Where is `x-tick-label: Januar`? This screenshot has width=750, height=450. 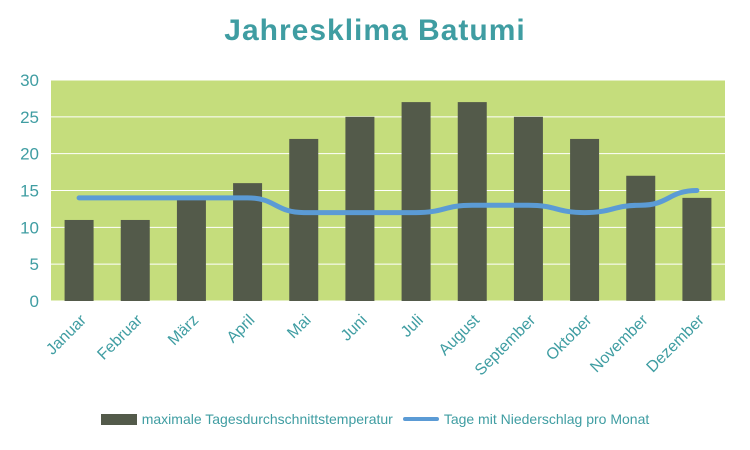
x-tick-label: Januar is located at coordinates (66, 334).